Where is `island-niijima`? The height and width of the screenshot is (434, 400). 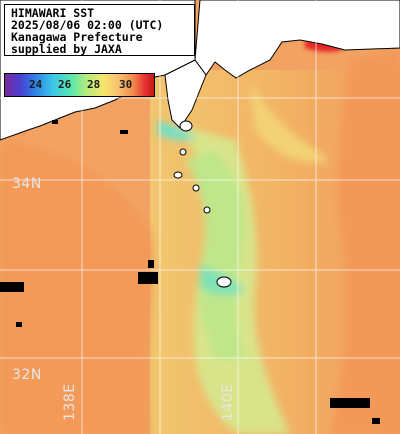
island-niijima is located at coordinates (178, 175).